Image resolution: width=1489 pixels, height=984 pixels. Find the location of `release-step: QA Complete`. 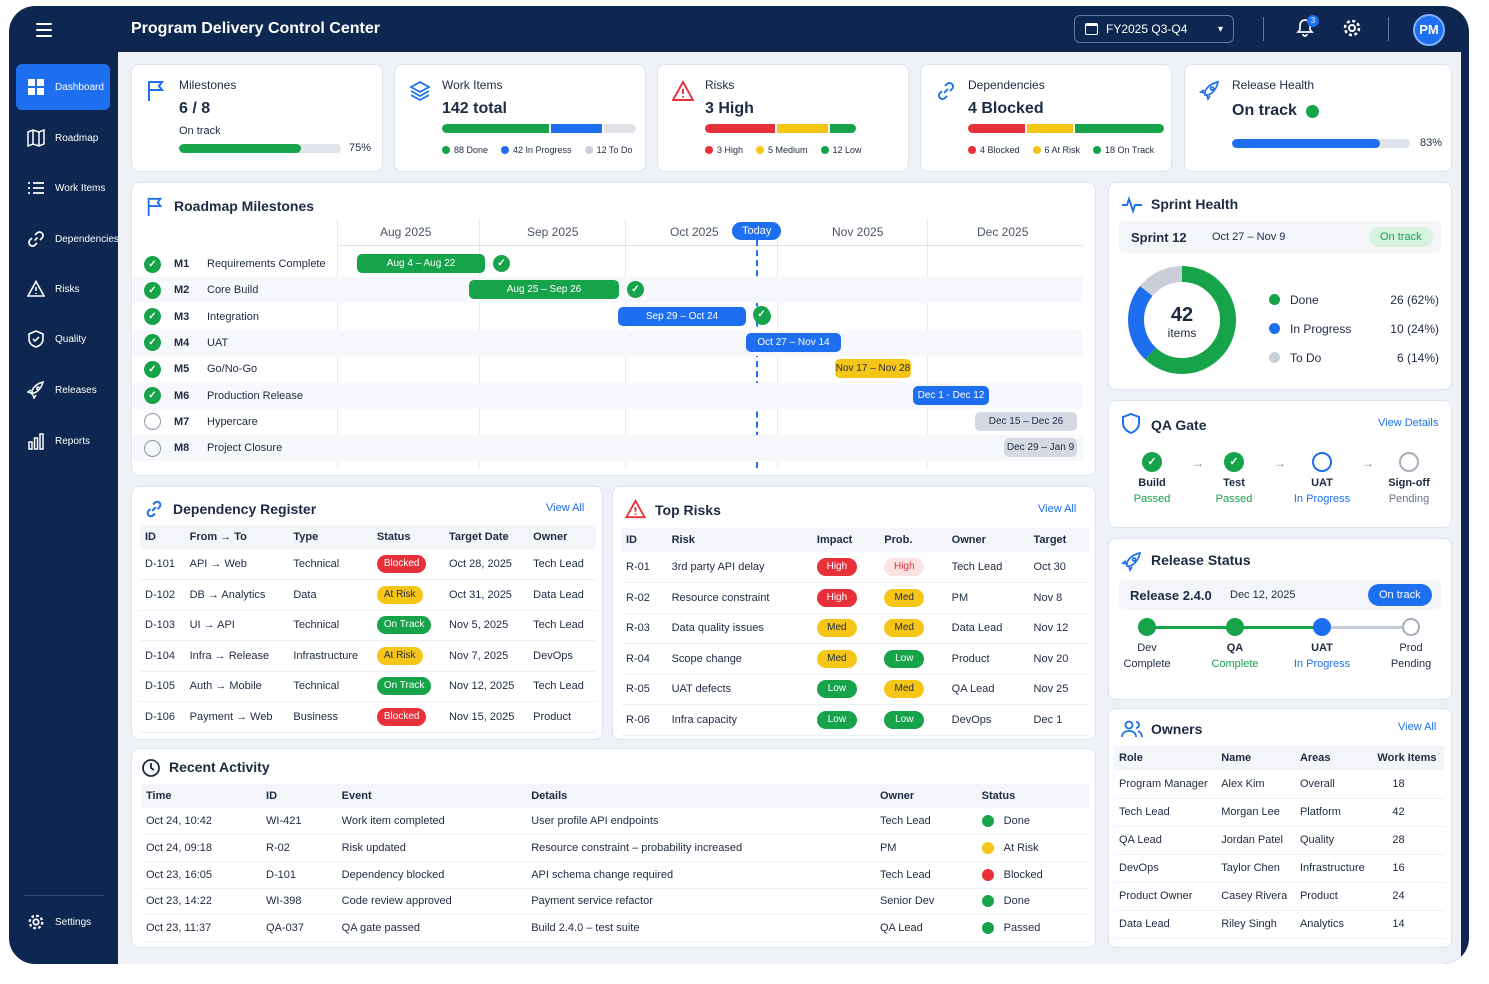

release-step: QA Complete is located at coordinates (1235, 656).